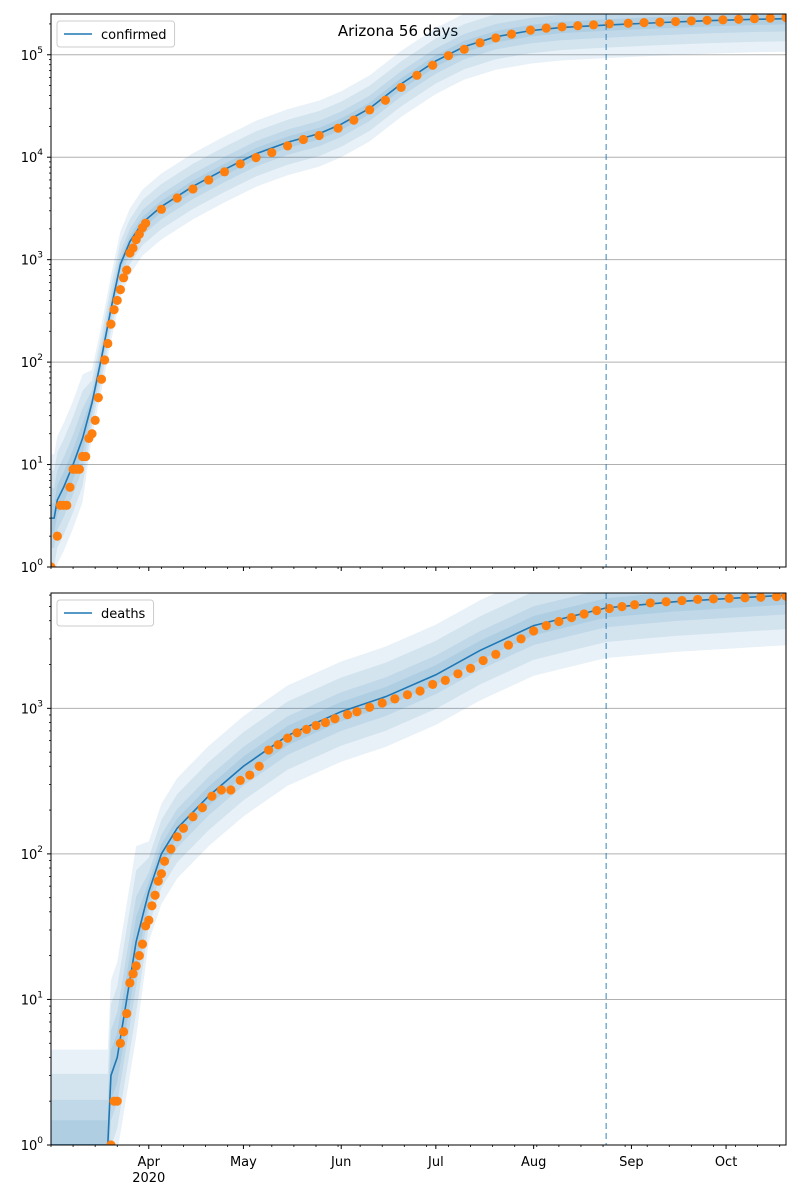 This screenshot has width=800, height=1200. I want to click on x-tick-label: Oct, so click(726, 1162).